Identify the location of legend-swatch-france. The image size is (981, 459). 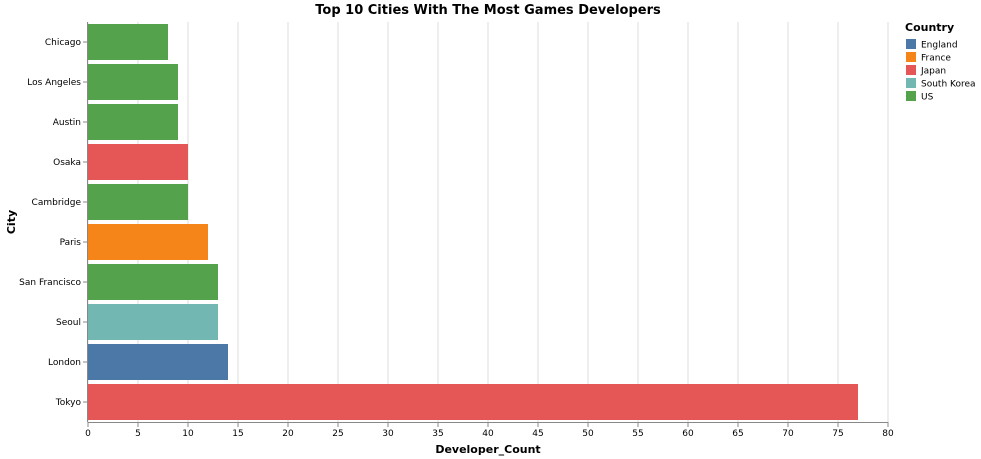
(911, 57).